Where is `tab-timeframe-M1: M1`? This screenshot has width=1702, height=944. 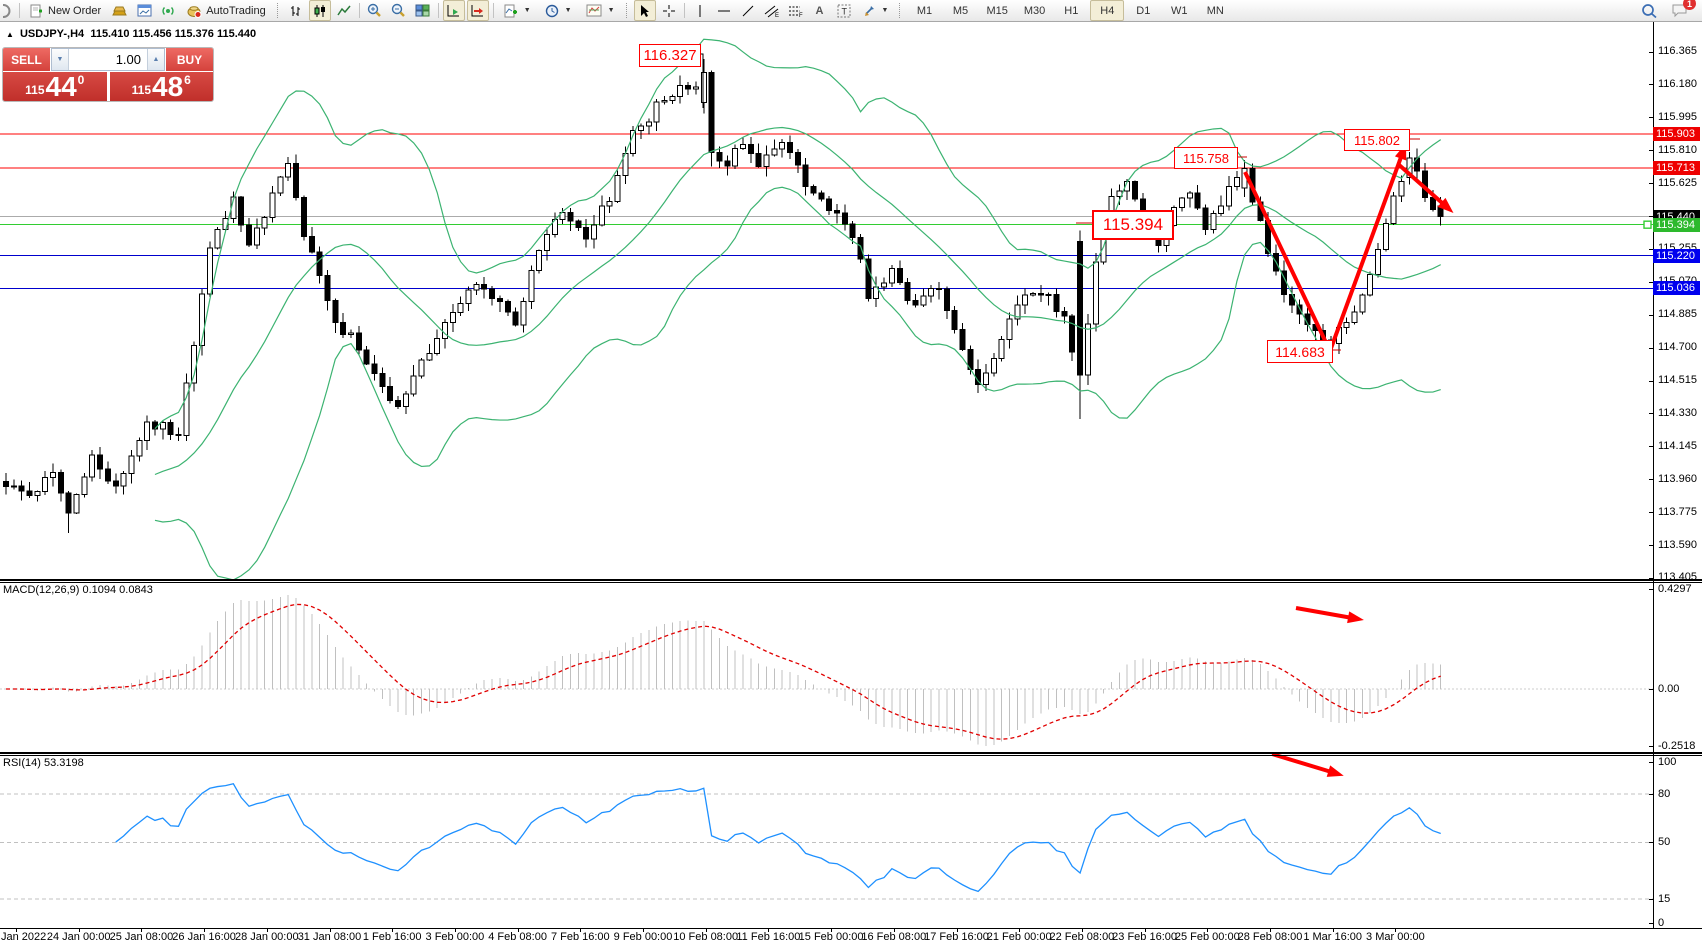 tab-timeframe-M1: M1 is located at coordinates (924, 10).